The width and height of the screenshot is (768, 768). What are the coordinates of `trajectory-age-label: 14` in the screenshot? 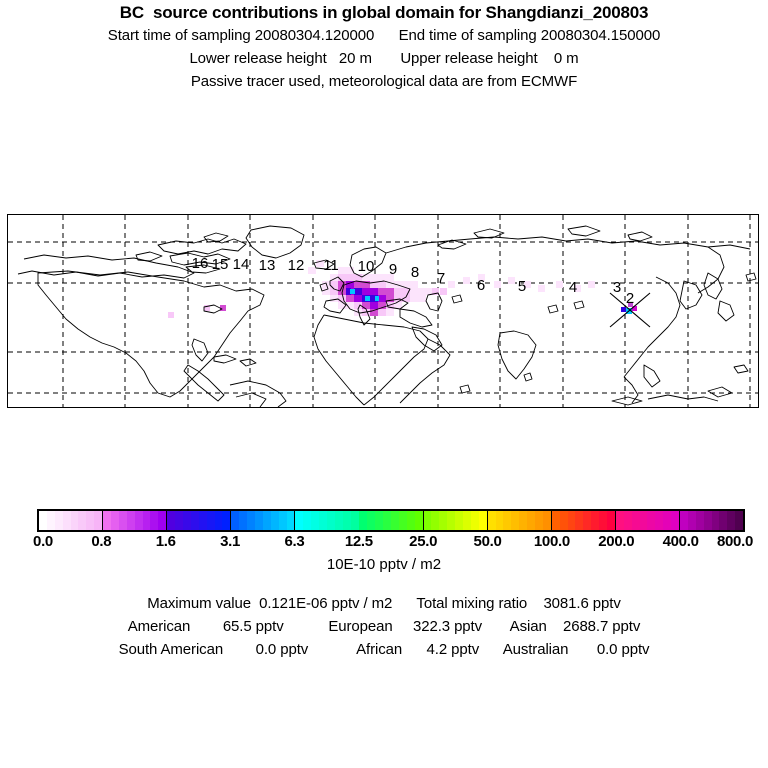 It's located at (241, 264).